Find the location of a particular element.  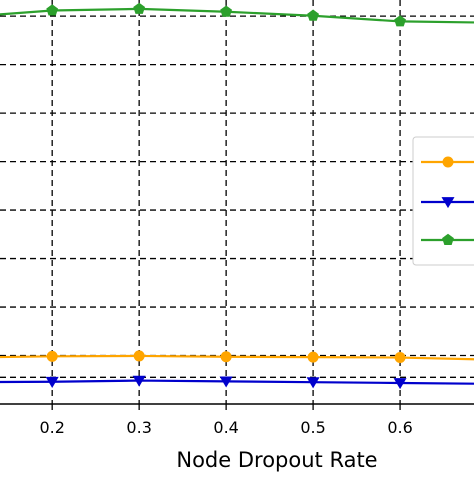

legend is located at coordinates (443, 201).